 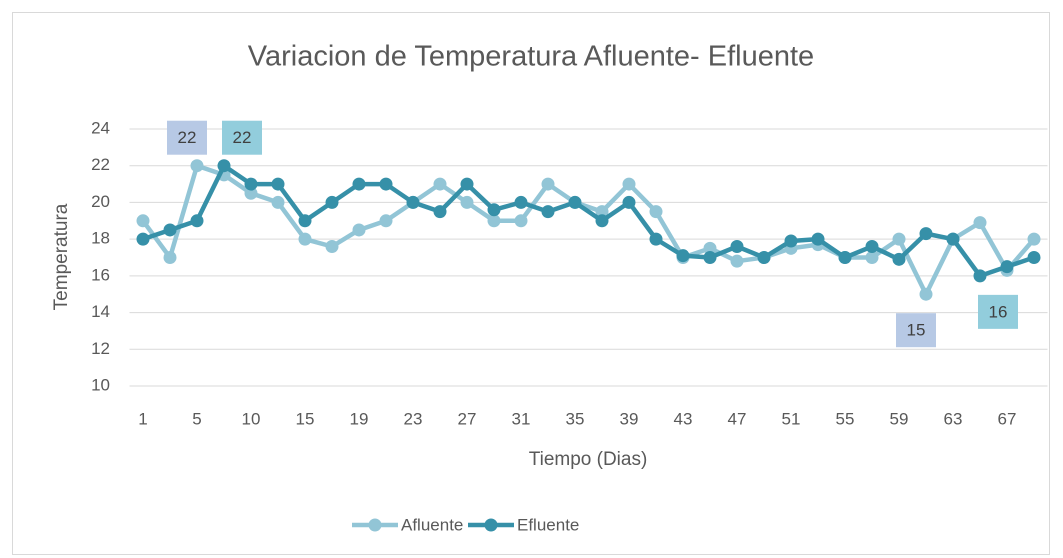 What do you see at coordinates (142, 418) in the screenshot?
I see `x-tick-label: 1` at bounding box center [142, 418].